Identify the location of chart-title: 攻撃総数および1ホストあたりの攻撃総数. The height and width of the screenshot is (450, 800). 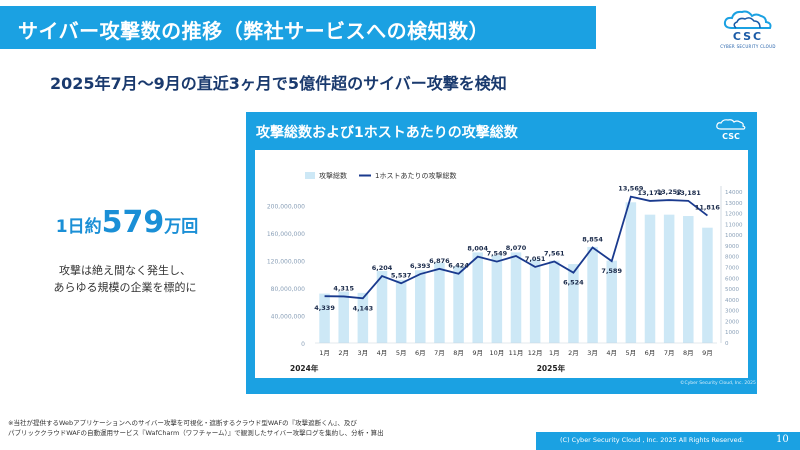
(387, 133).